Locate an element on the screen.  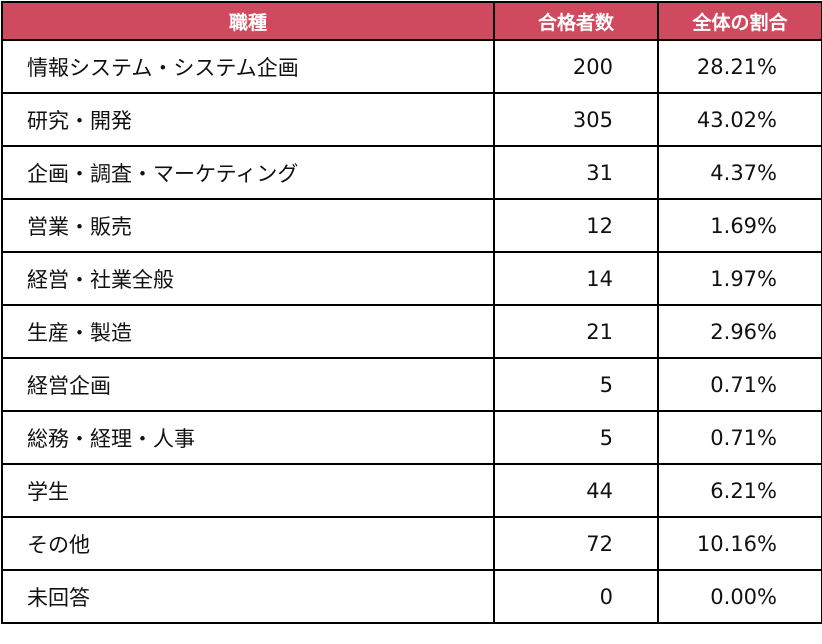
header-share: 全体の割合 is located at coordinates (739, 21).